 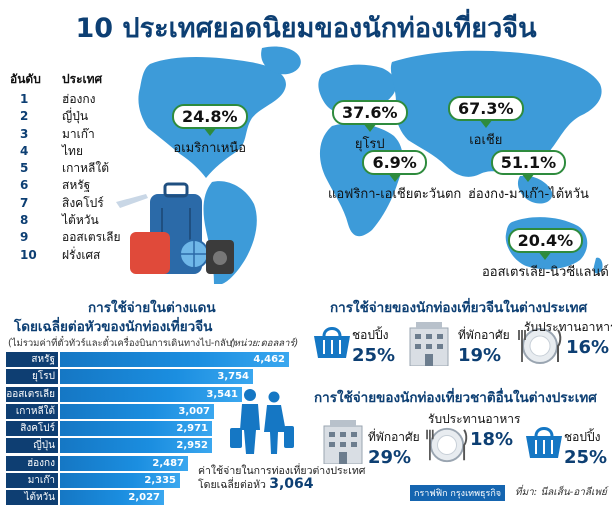 I want to click on ranking-row: 10 ฝรั่งเศส, so click(x=80, y=255).